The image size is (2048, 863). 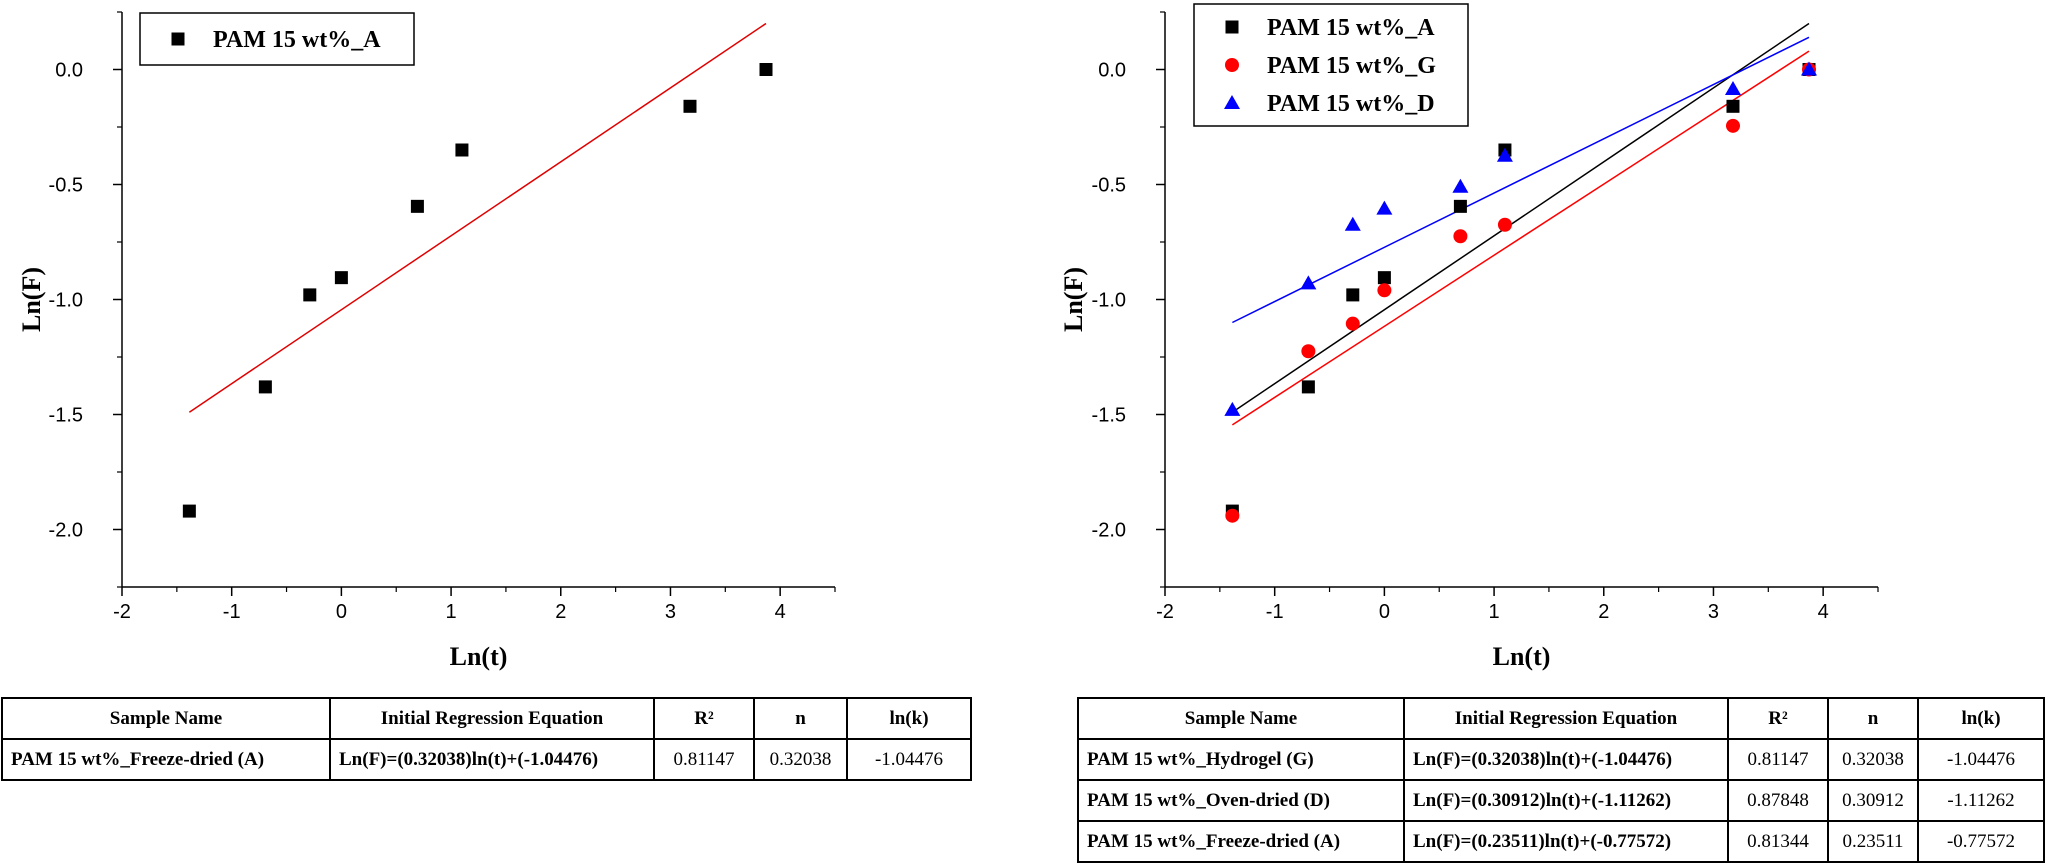 What do you see at coordinates (1778, 841) in the screenshot?
I see `cell-r2: 0.81344` at bounding box center [1778, 841].